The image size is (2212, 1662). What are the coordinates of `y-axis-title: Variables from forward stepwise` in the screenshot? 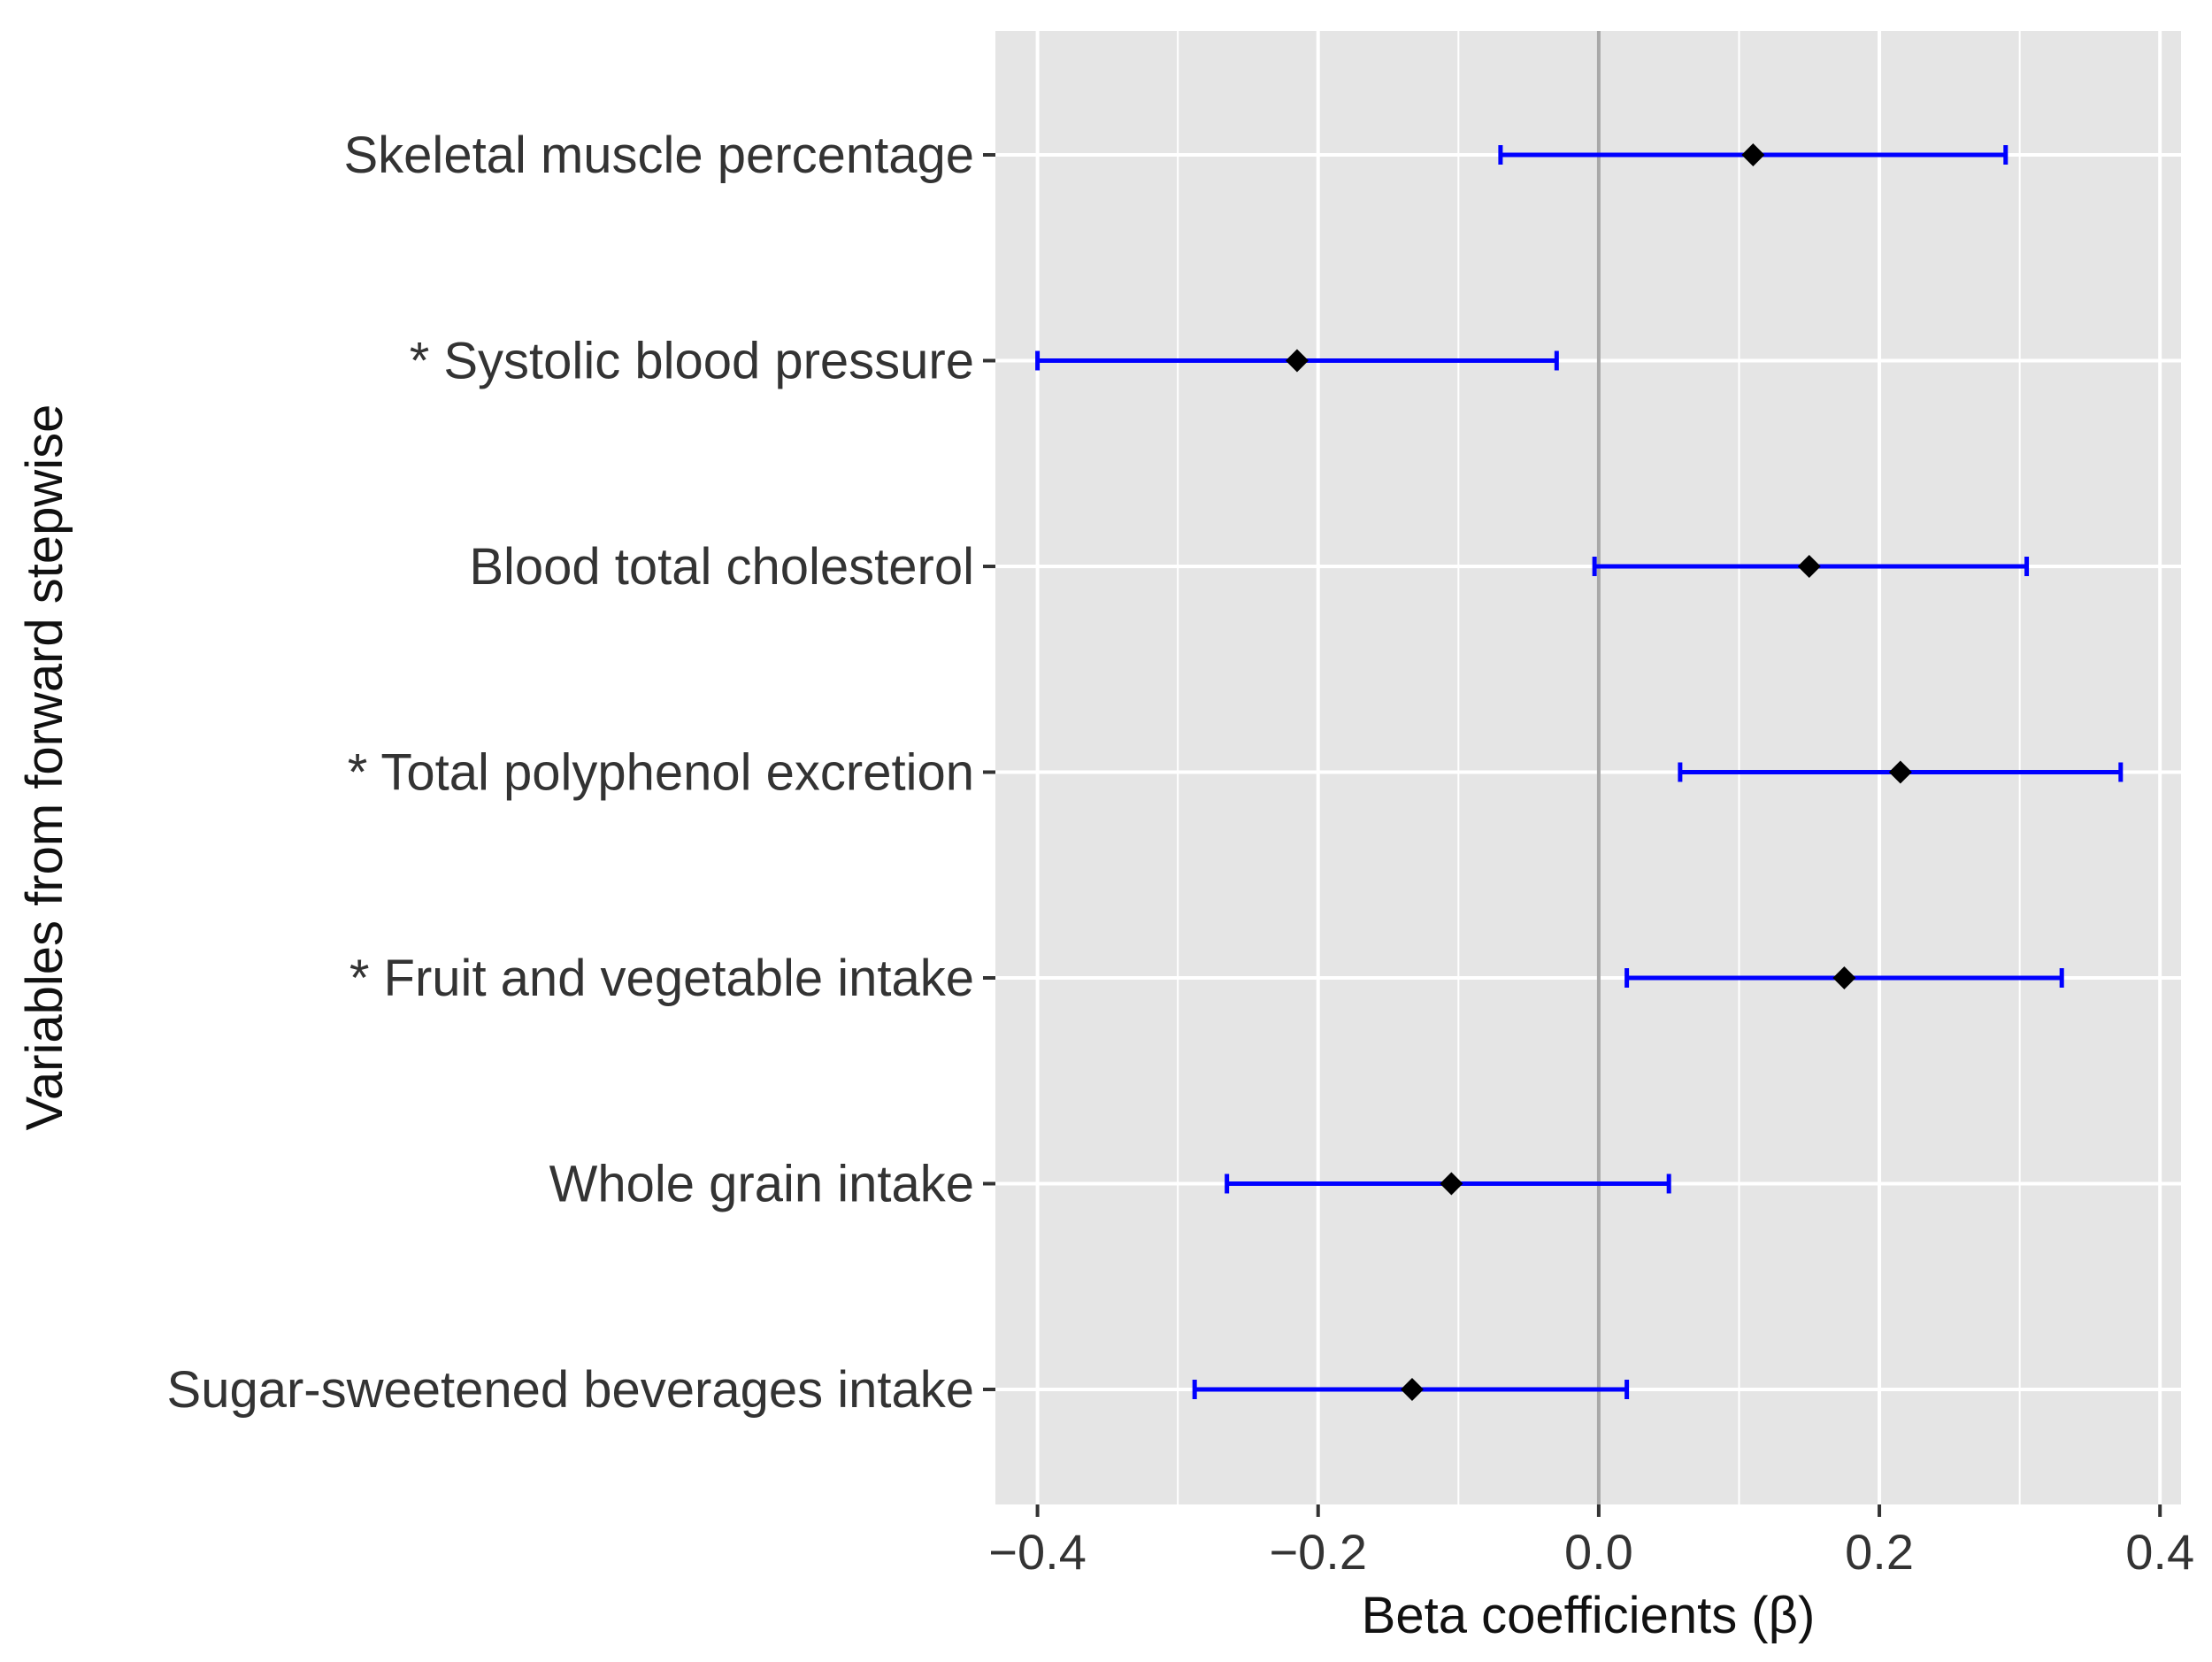 It's located at (45, 767).